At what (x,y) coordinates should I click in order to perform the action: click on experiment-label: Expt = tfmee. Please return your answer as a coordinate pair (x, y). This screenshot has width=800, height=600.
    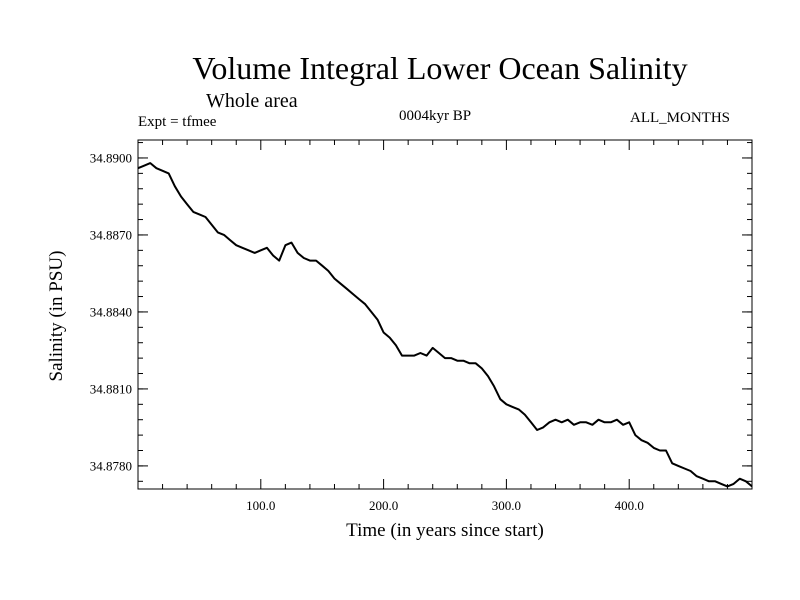
    Looking at the image, I should click on (177, 122).